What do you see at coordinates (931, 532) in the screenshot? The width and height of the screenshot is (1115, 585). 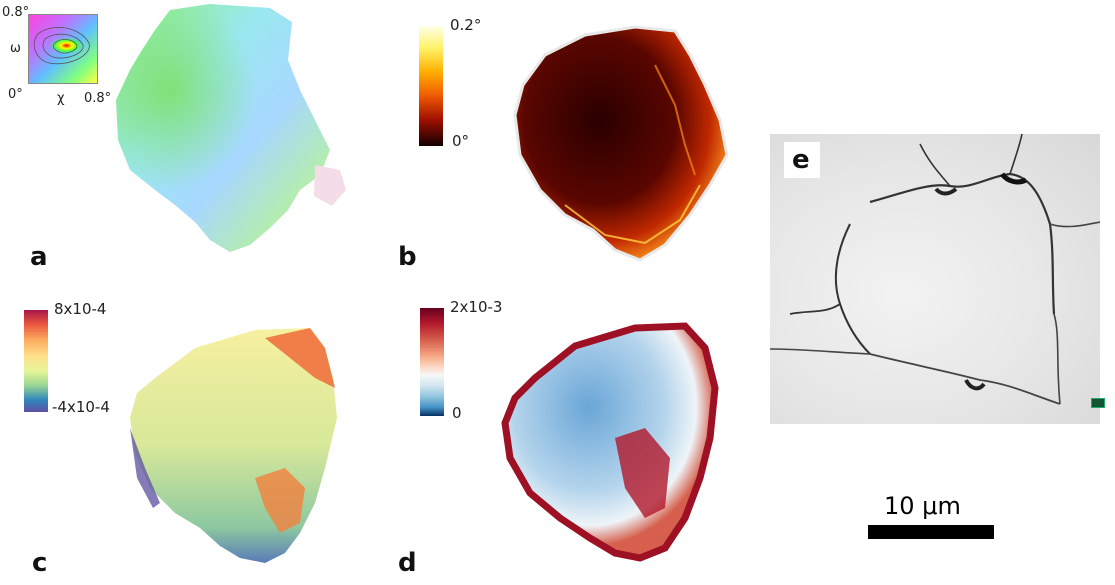 I see `scale-bar` at bounding box center [931, 532].